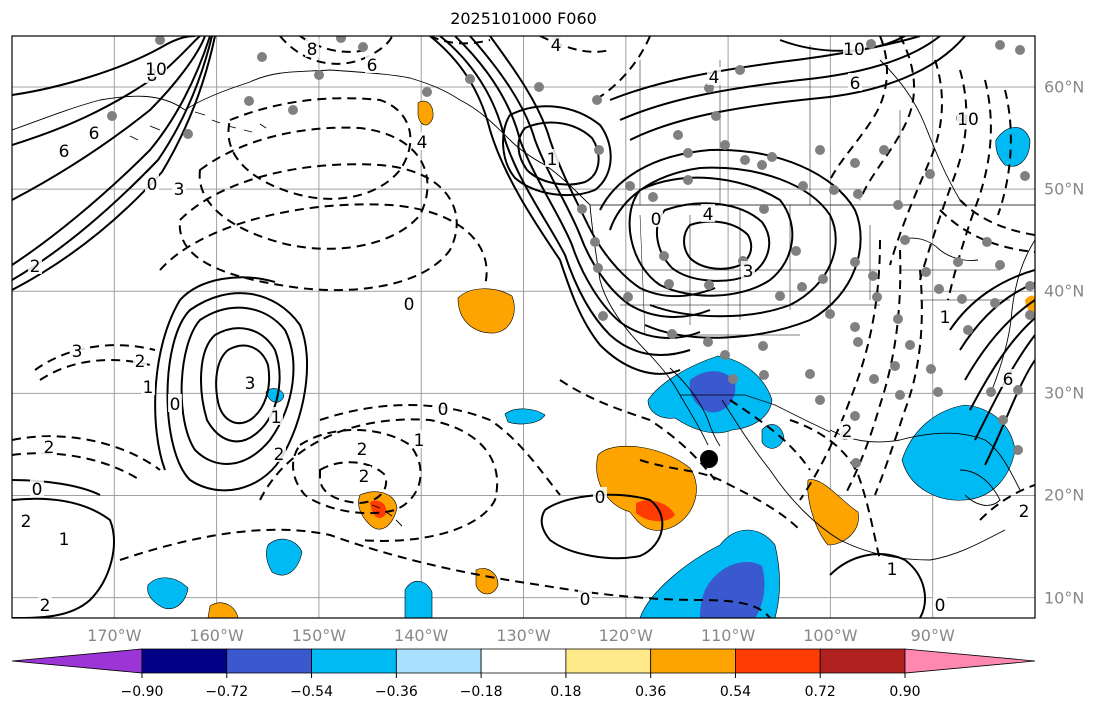 This screenshot has height=712, width=1105. What do you see at coordinates (523, 635) in the screenshot?
I see `longitude-label: 130°W` at bounding box center [523, 635].